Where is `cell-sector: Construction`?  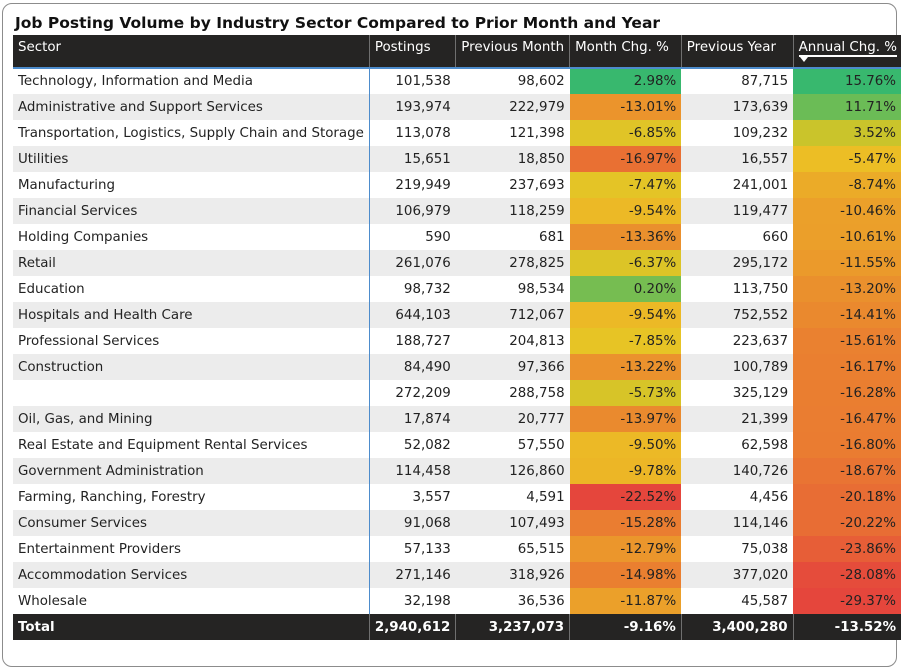 cell-sector: Construction is located at coordinates (191, 367).